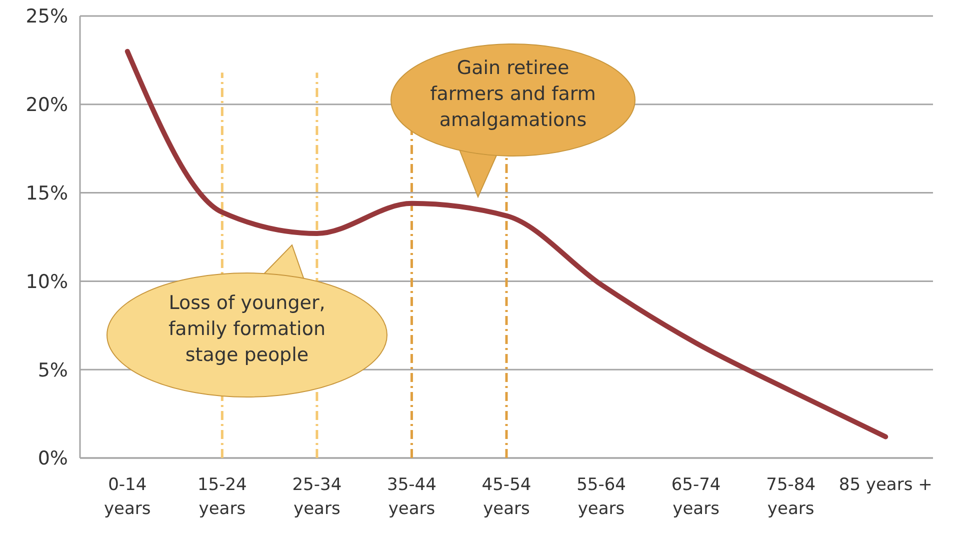 The width and height of the screenshot is (953, 538). What do you see at coordinates (47, 17) in the screenshot?
I see `y-tick-label: 25%` at bounding box center [47, 17].